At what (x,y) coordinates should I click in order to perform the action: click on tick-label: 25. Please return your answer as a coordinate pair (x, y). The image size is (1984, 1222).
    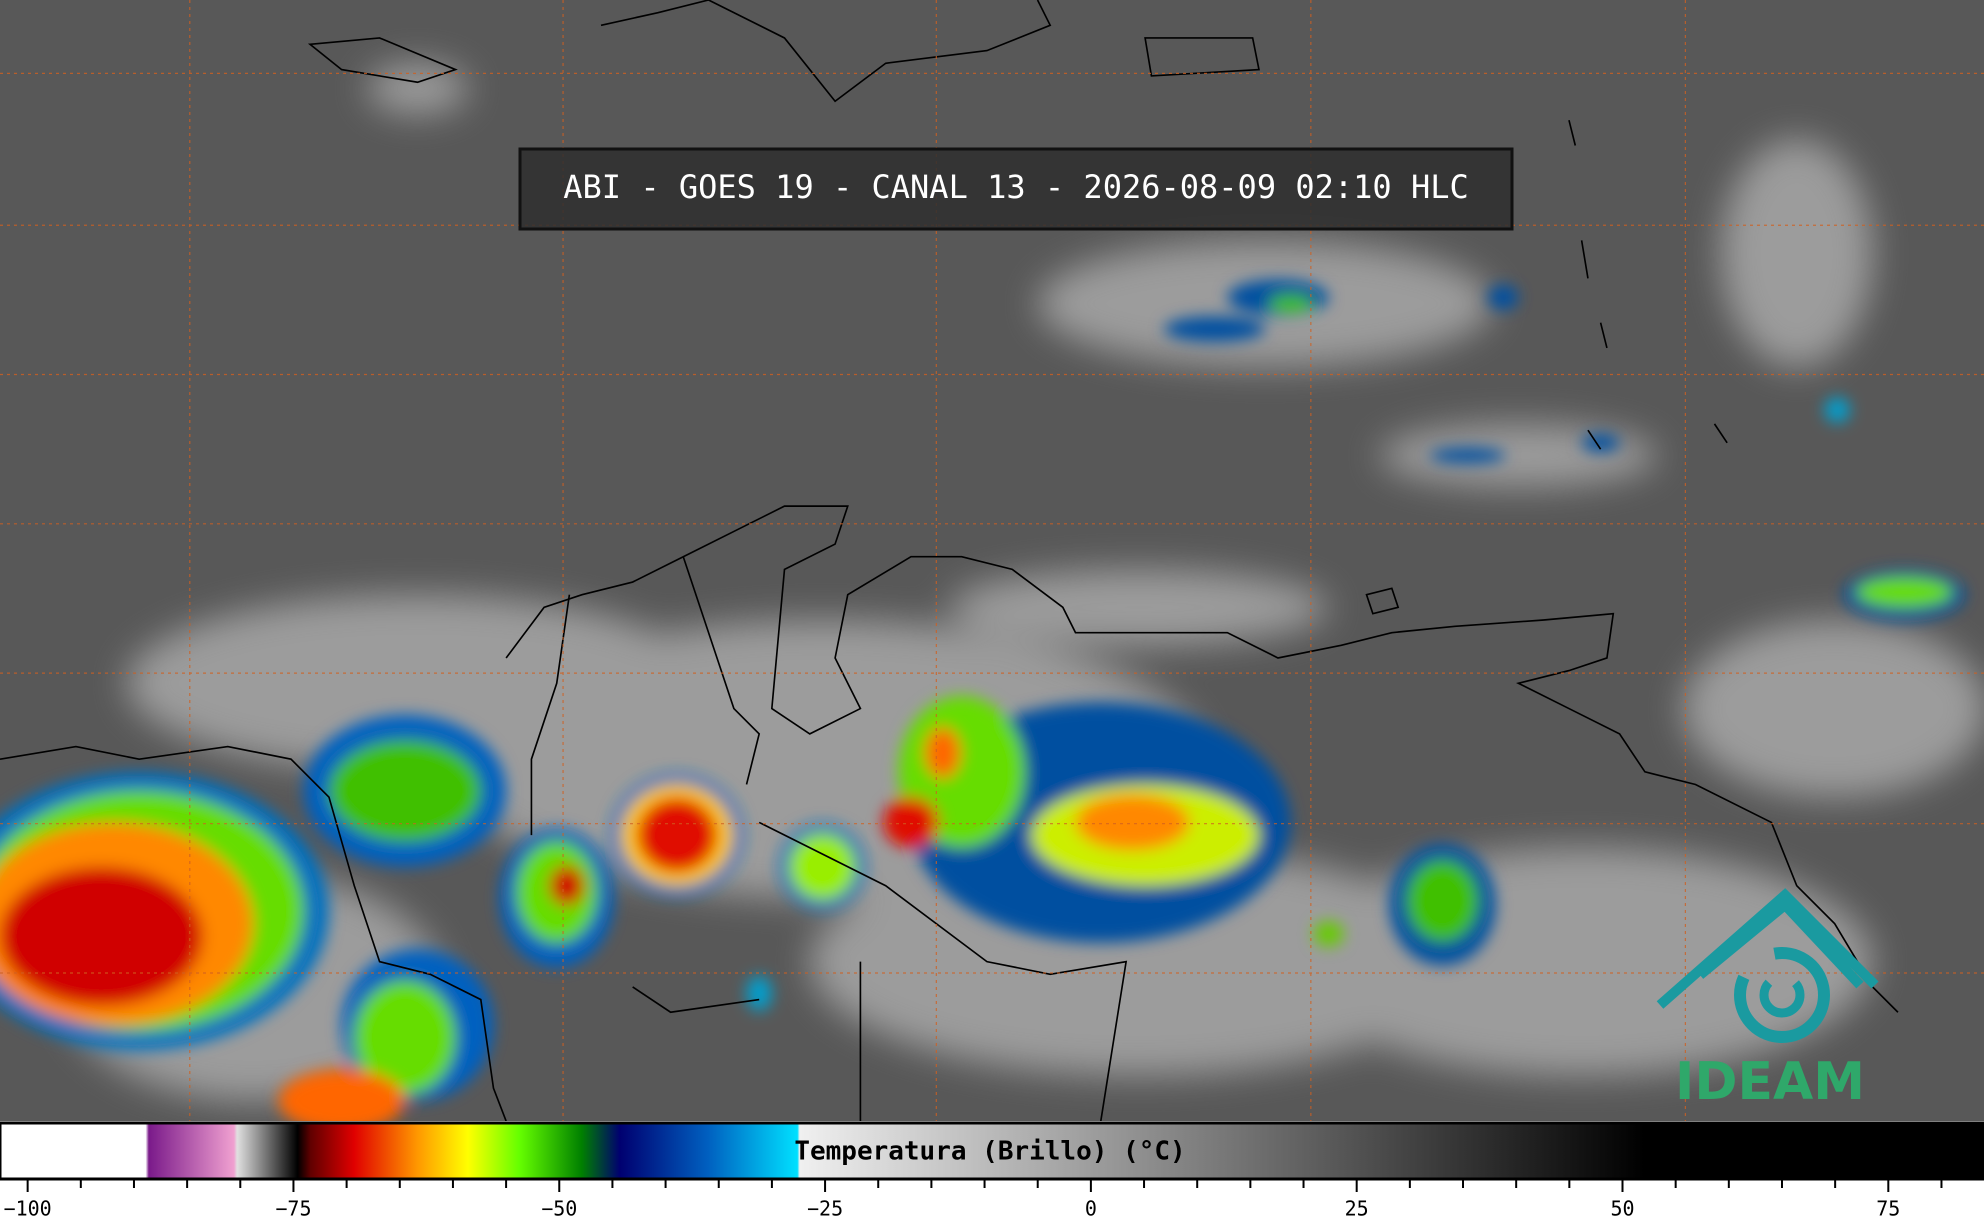
    Looking at the image, I should click on (1357, 1209).